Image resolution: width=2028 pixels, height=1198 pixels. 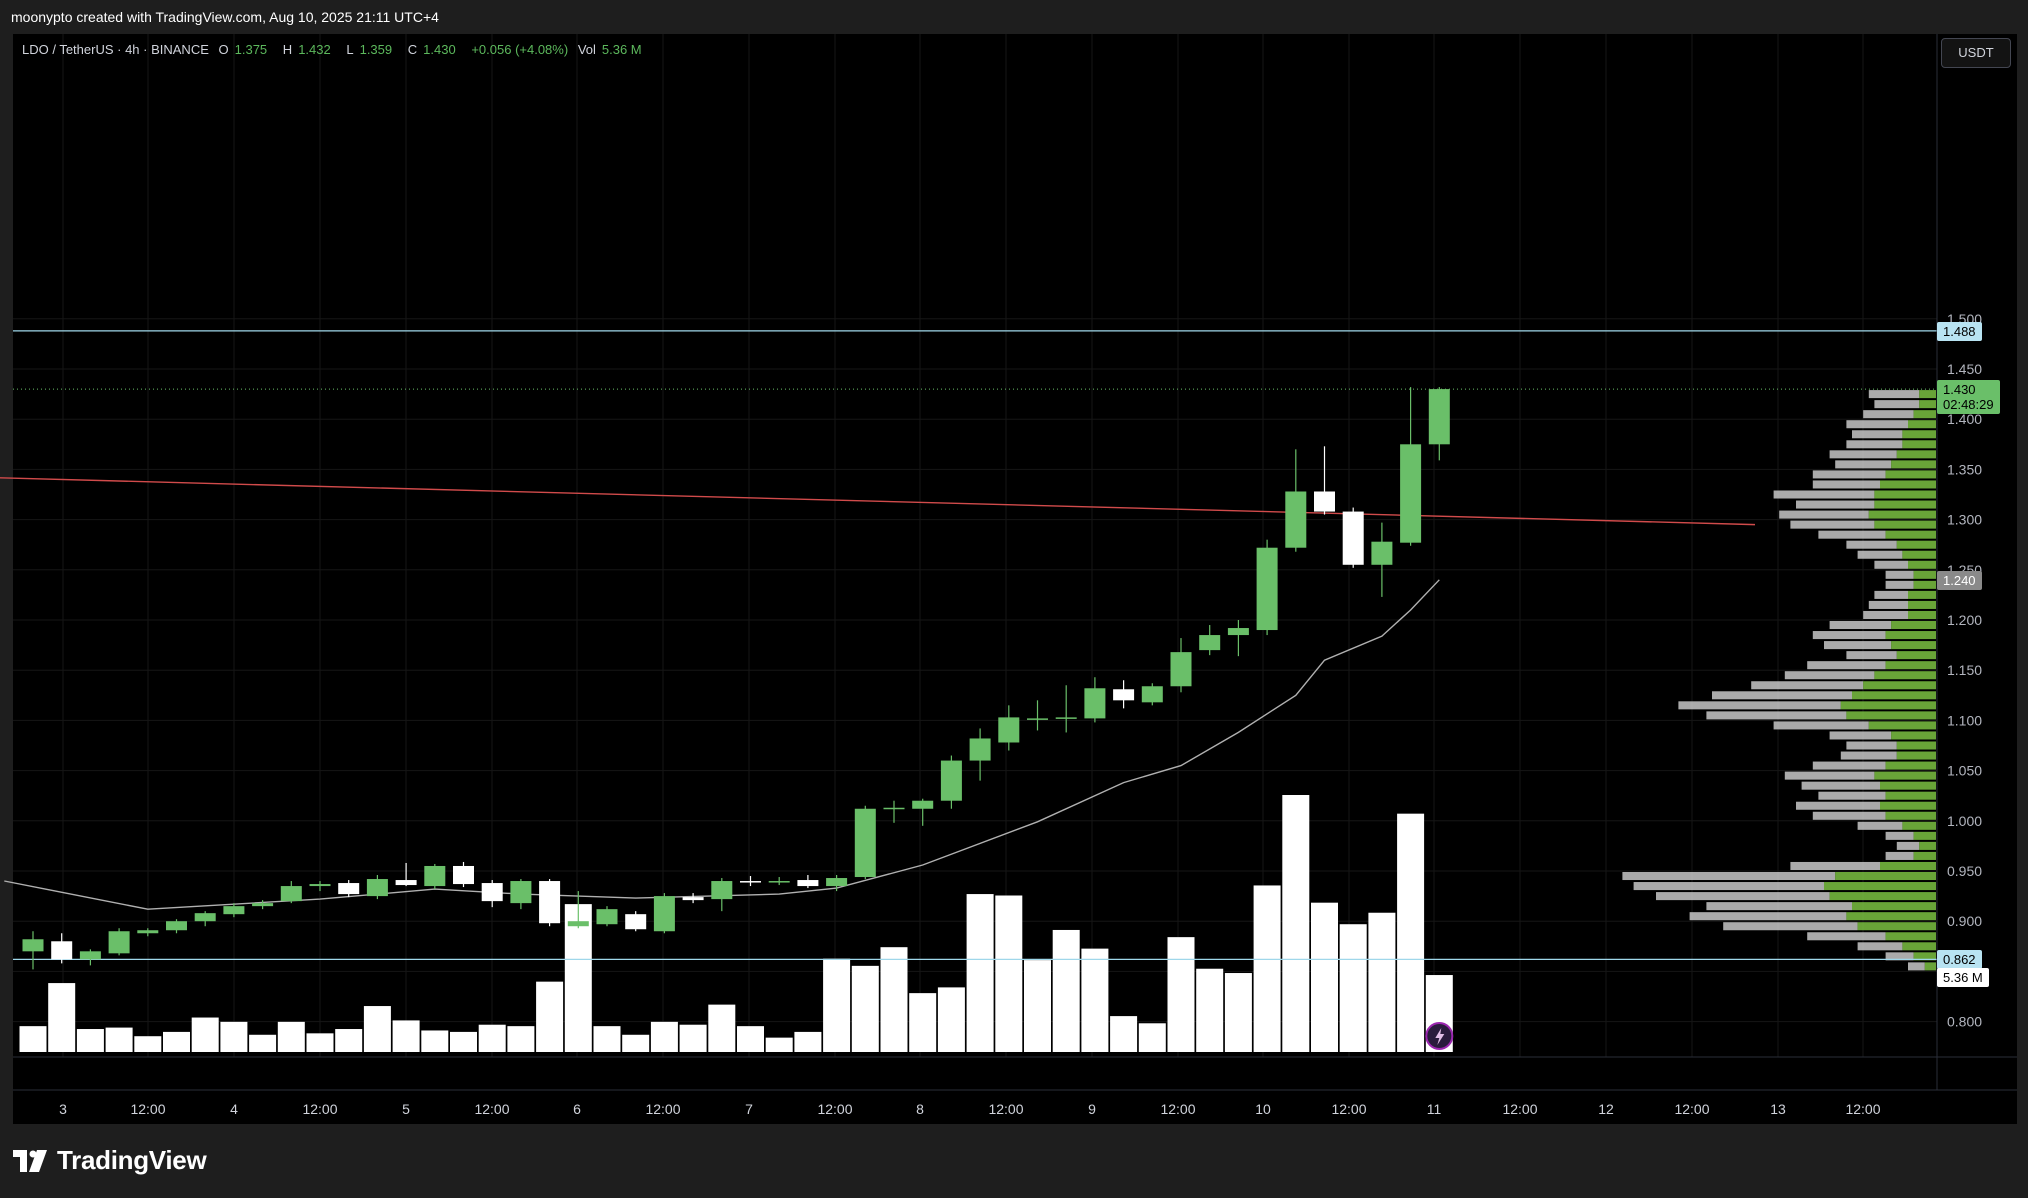 What do you see at coordinates (1606, 1109) in the screenshot?
I see `time-tick-label: 12` at bounding box center [1606, 1109].